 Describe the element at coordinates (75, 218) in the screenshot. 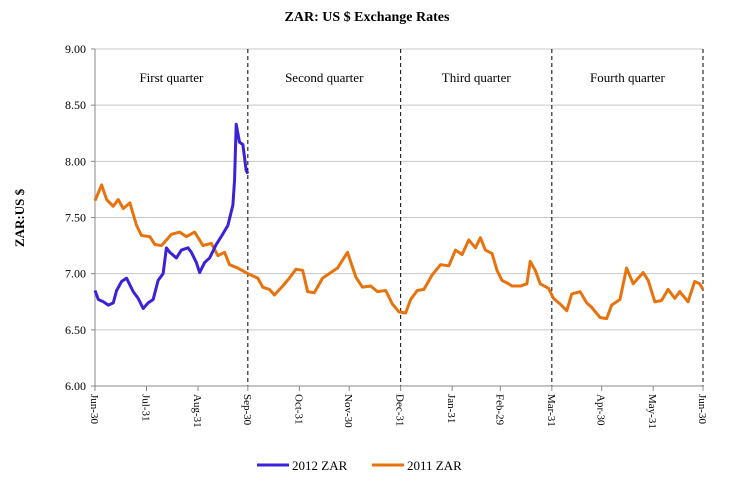

I see `y-tick-label: 7.50` at that location.